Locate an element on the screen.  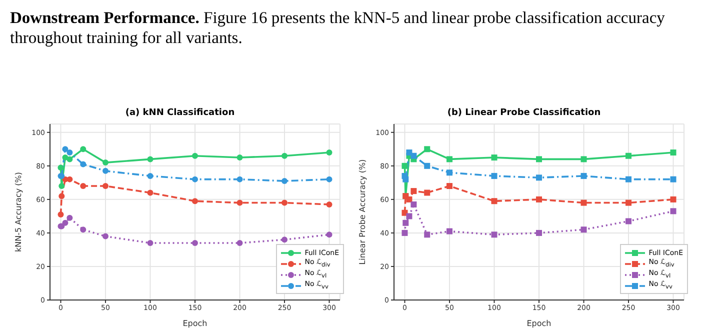
y-axis-title: Linear Probe Accuracy (%) is located at coordinates (362, 212).